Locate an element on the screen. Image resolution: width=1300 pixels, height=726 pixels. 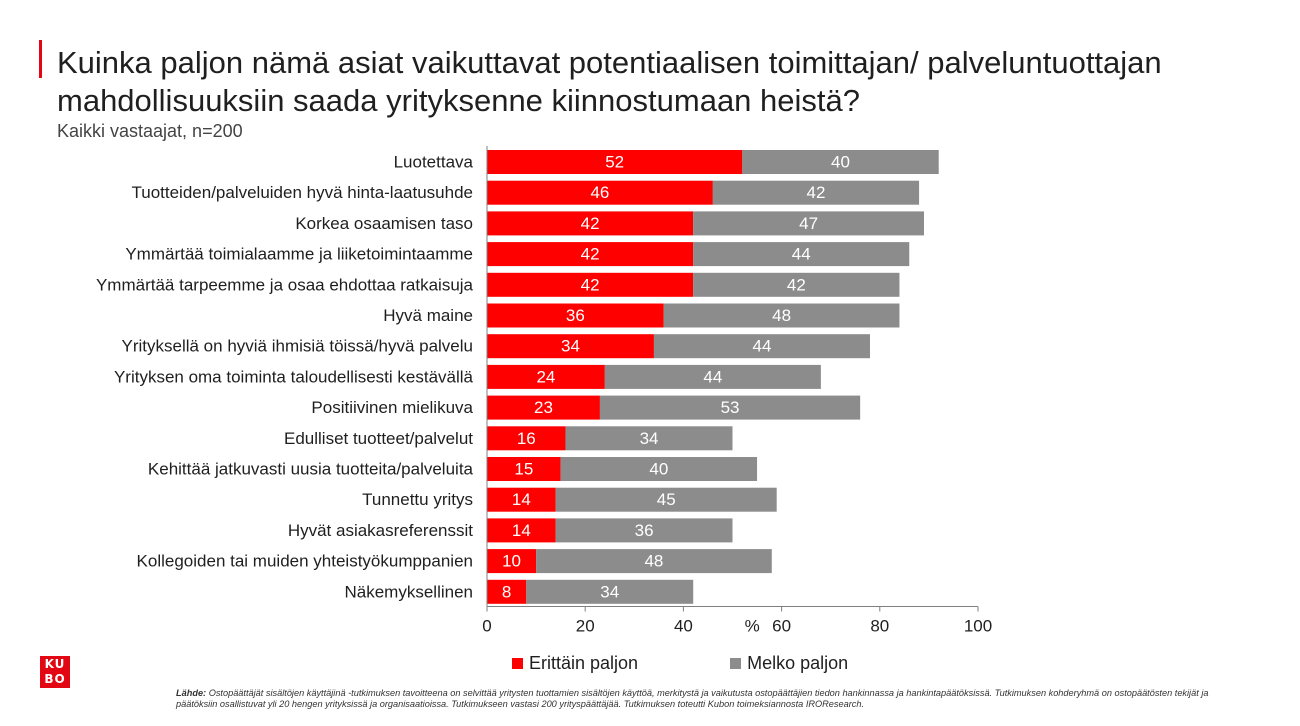
data-label: 8 is located at coordinates (506, 591).